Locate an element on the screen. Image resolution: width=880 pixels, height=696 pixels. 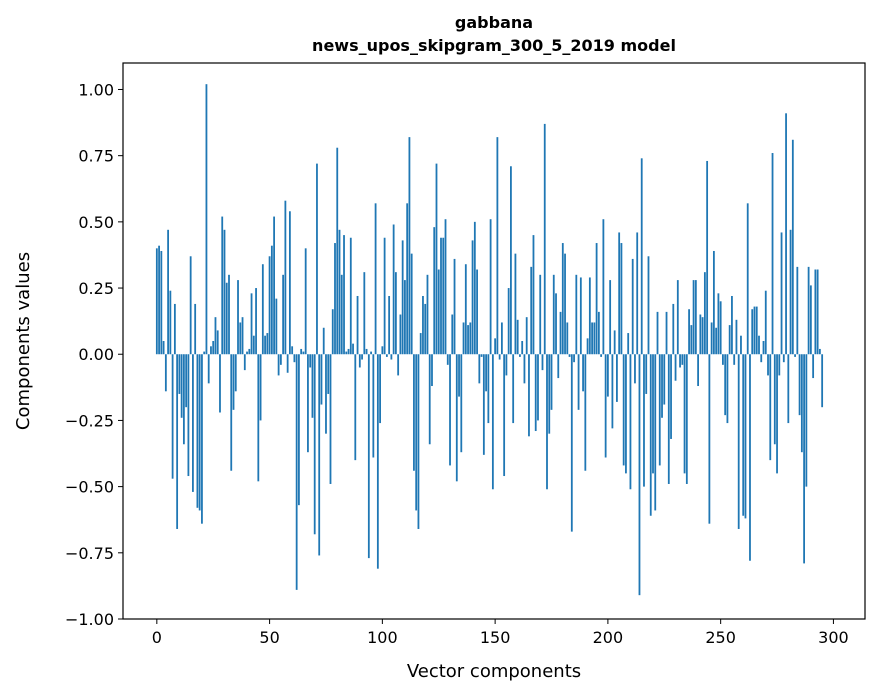
x-tick-label: 150 is located at coordinates (495, 637).